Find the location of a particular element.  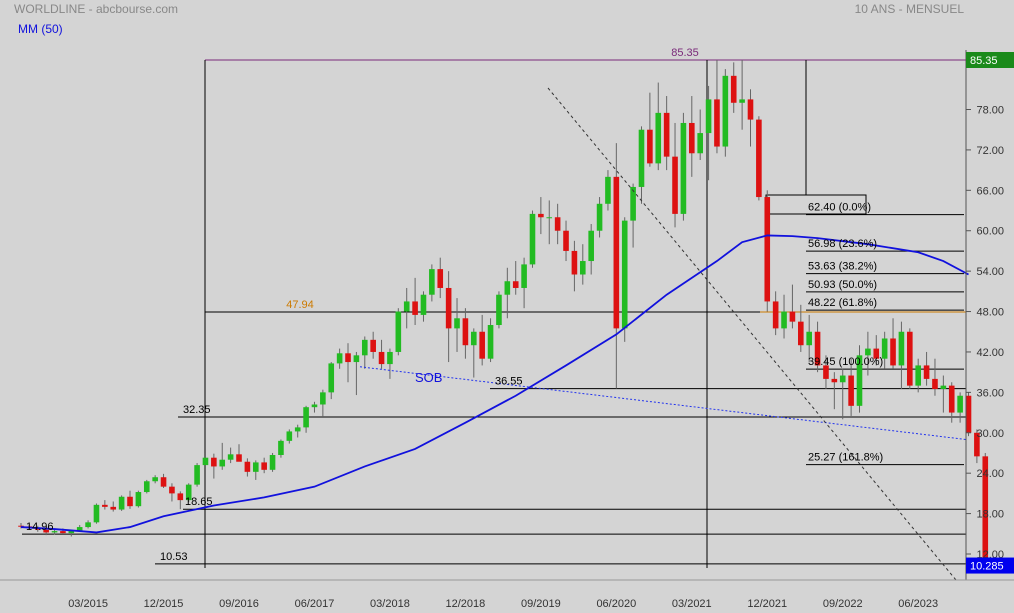

y-tick-label: 60.00 is located at coordinates (990, 232).